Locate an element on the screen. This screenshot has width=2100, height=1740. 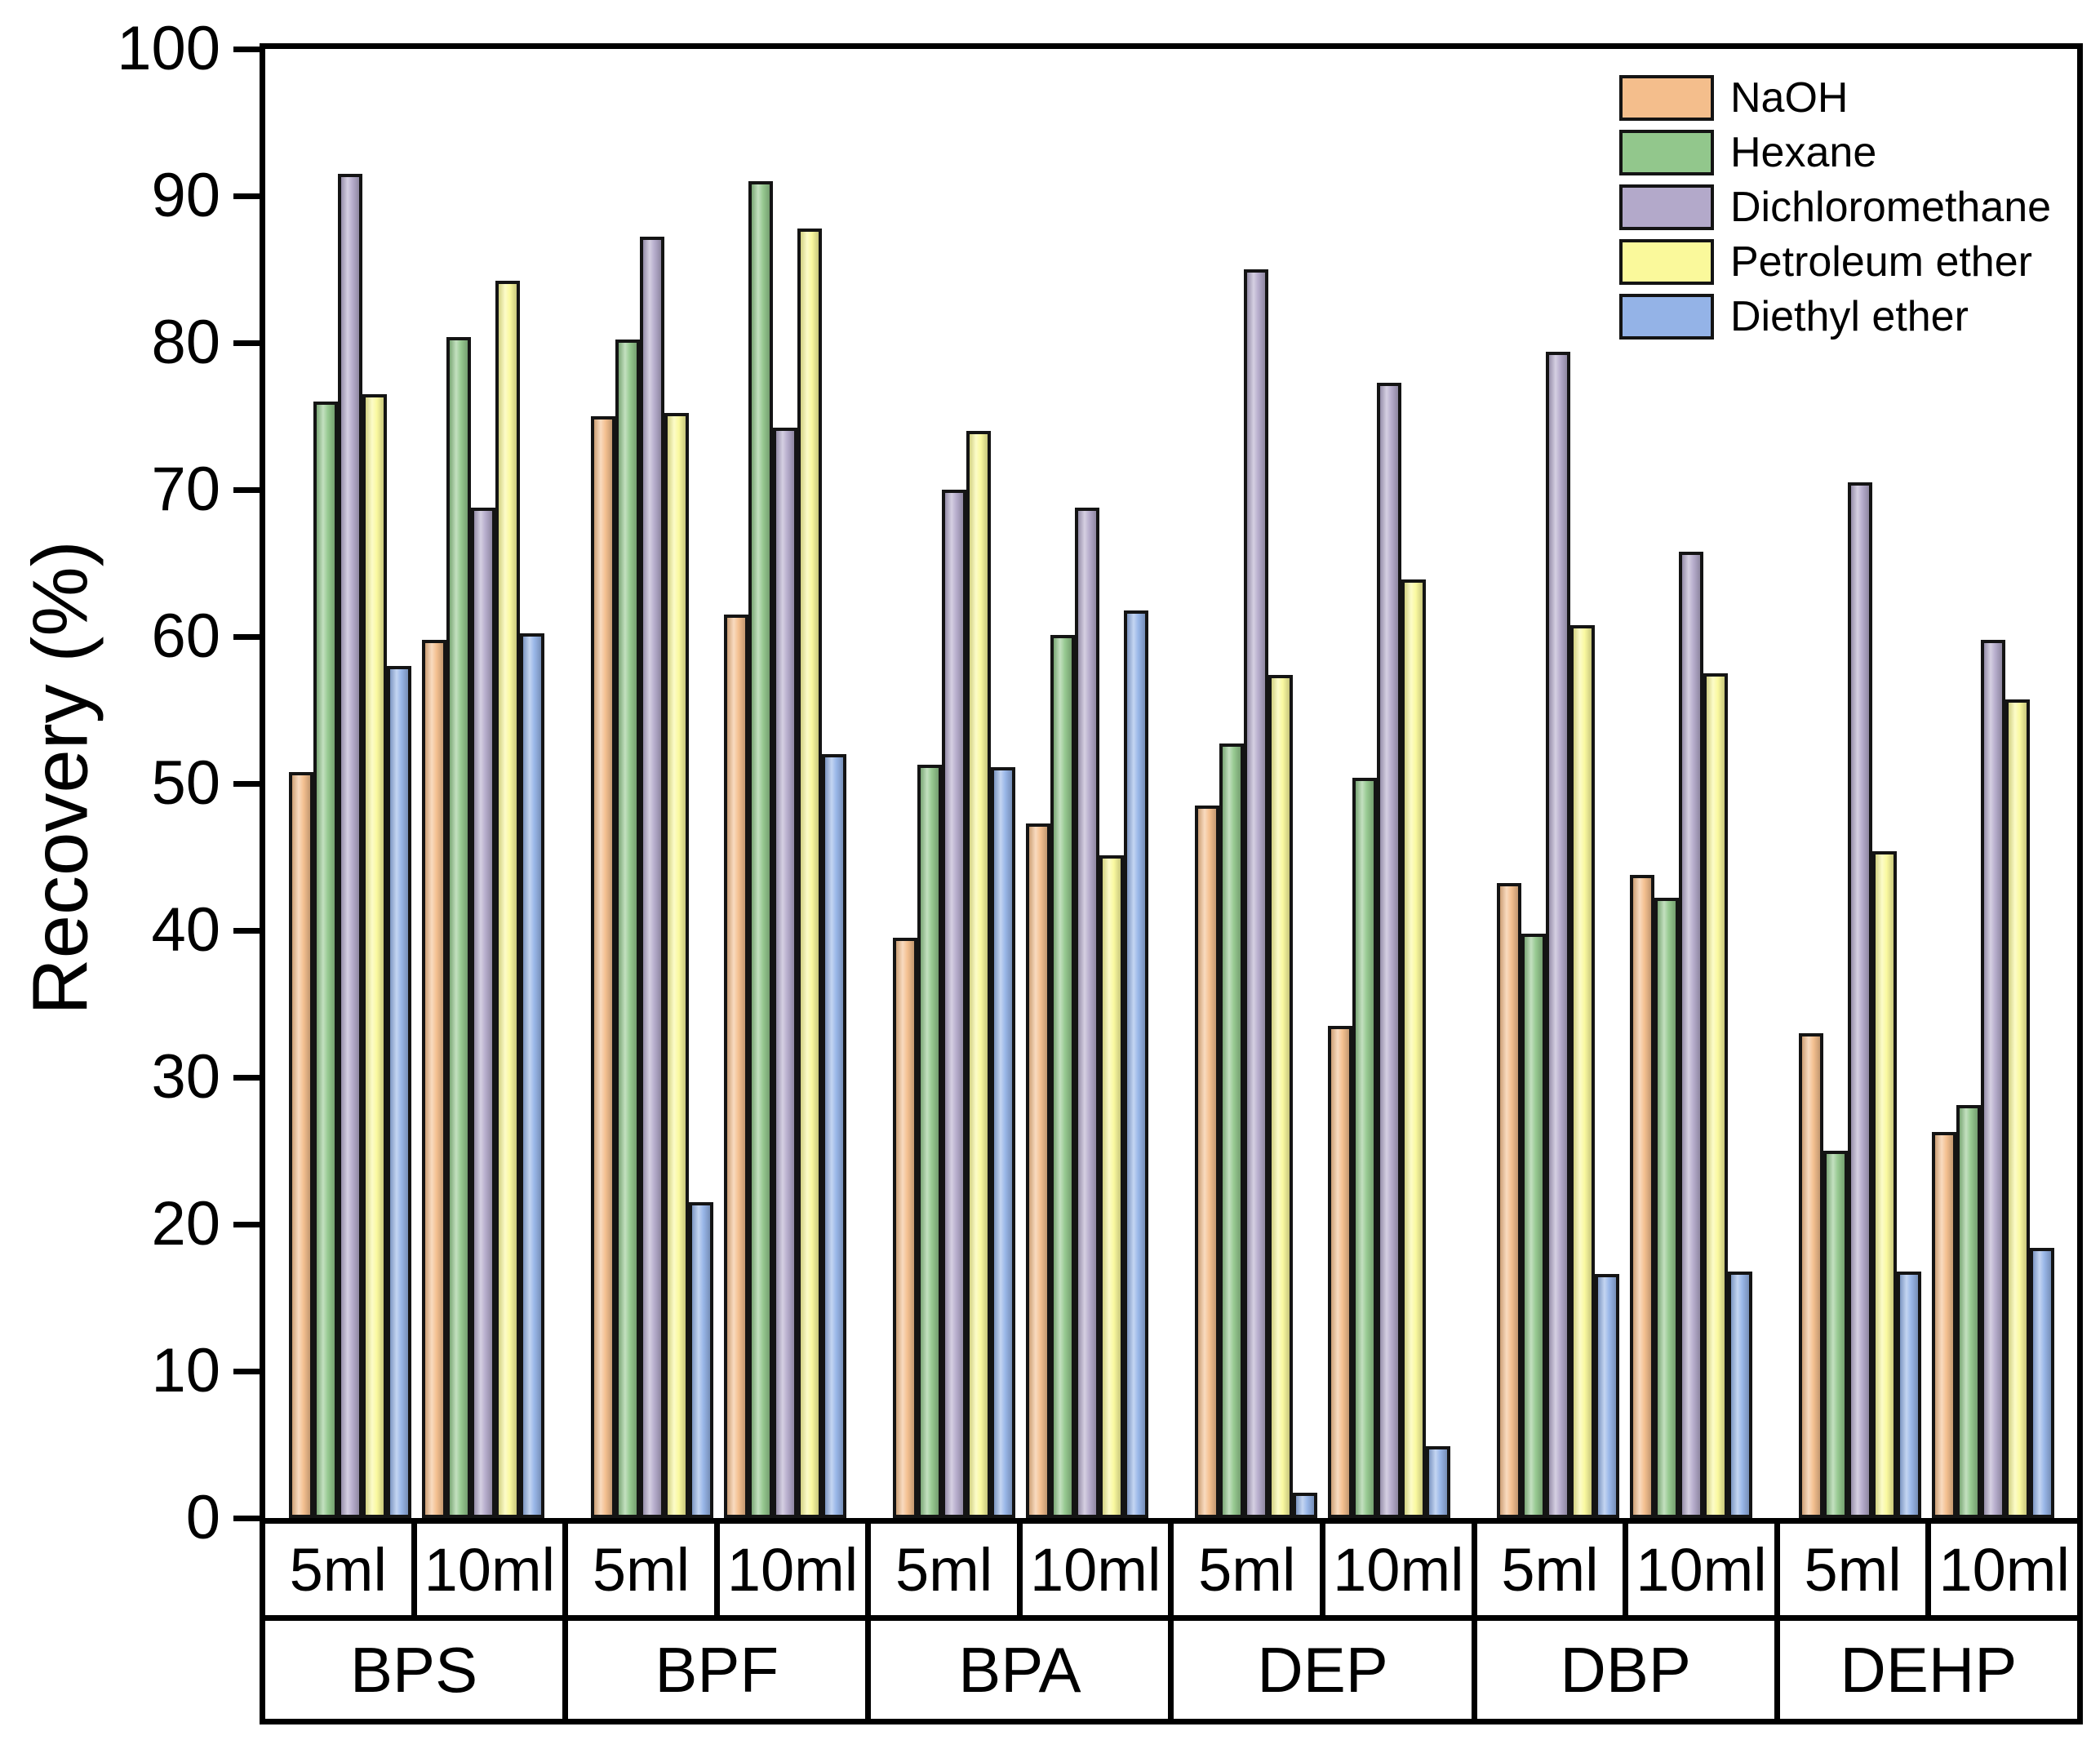
x-sublabel-dehp-5ml: 5ml is located at coordinates (1852, 1570).